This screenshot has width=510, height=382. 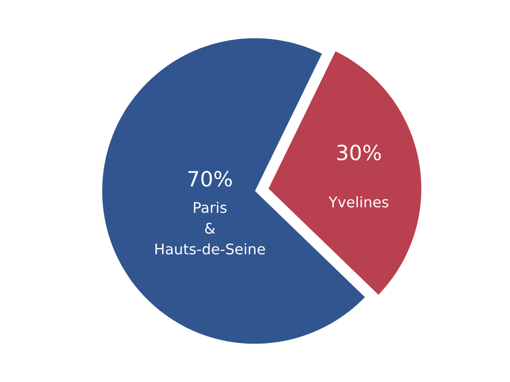 What do you see at coordinates (358, 202) in the screenshot?
I see `slice-label: Yvelines` at bounding box center [358, 202].